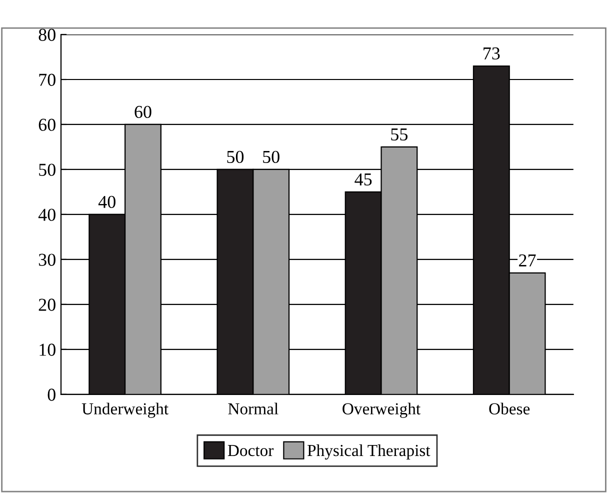 The image size is (610, 493). What do you see at coordinates (107, 202) in the screenshot?
I see `data-label: 40` at bounding box center [107, 202].